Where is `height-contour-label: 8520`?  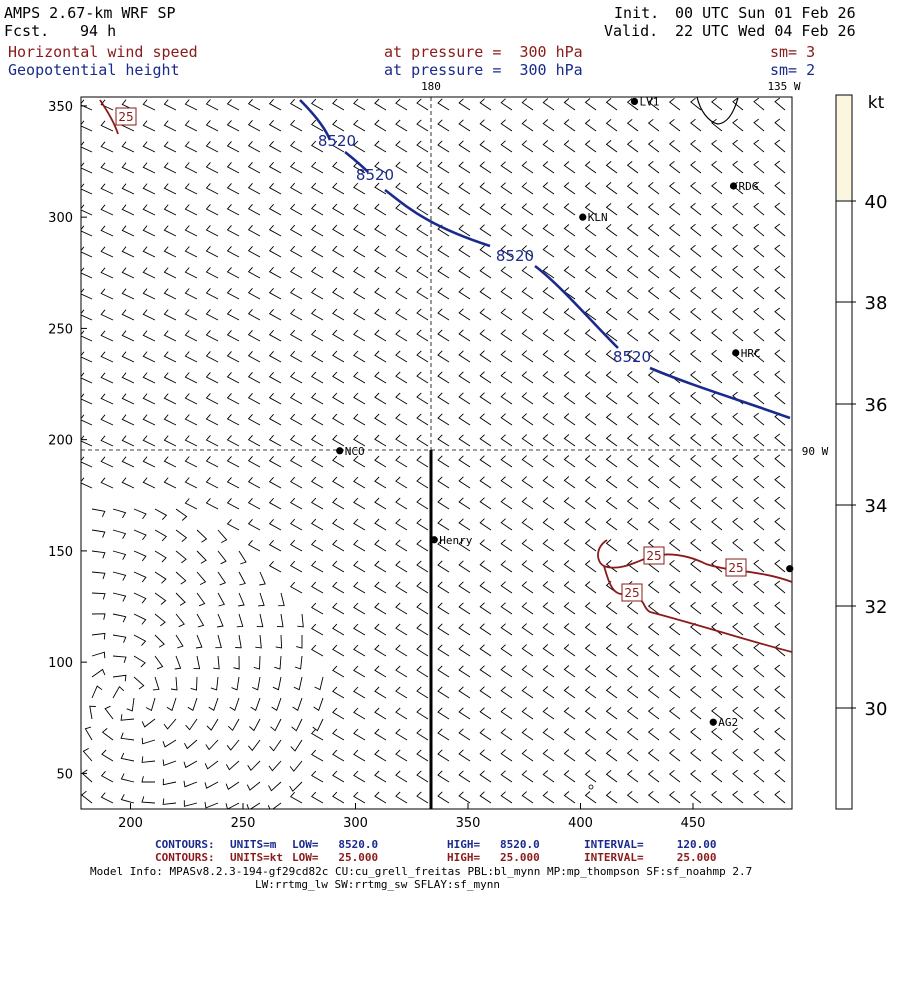
height-contour-label: 8520 is located at coordinates (337, 141).